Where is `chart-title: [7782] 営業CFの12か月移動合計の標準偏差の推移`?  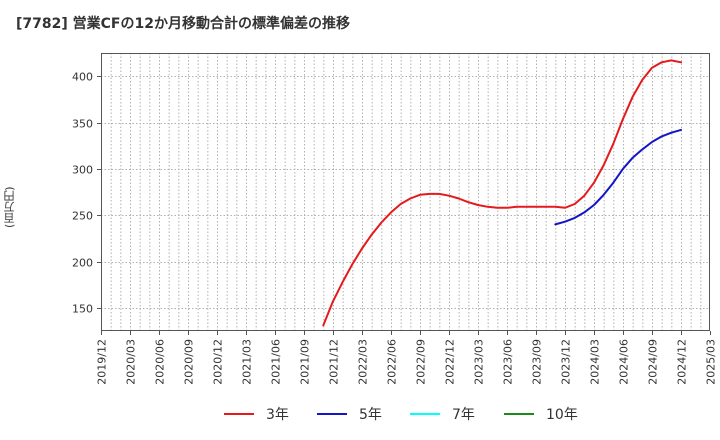 chart-title: [7782] 営業CFの12か月移動合計の標準偏差の推移 is located at coordinates (183, 24).